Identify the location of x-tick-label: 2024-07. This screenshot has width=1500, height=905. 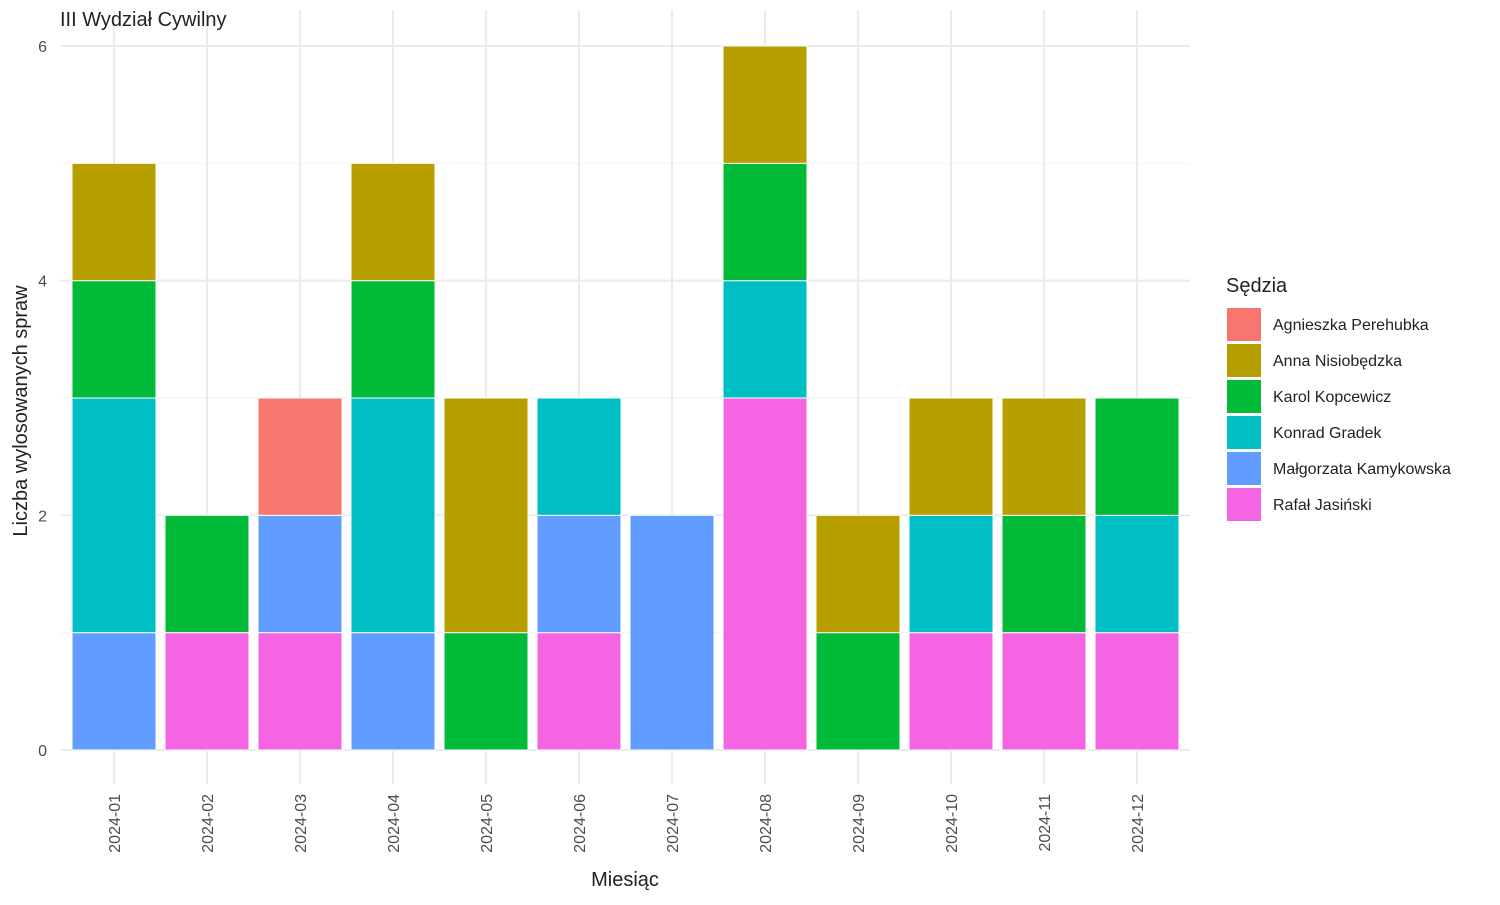
(673, 823).